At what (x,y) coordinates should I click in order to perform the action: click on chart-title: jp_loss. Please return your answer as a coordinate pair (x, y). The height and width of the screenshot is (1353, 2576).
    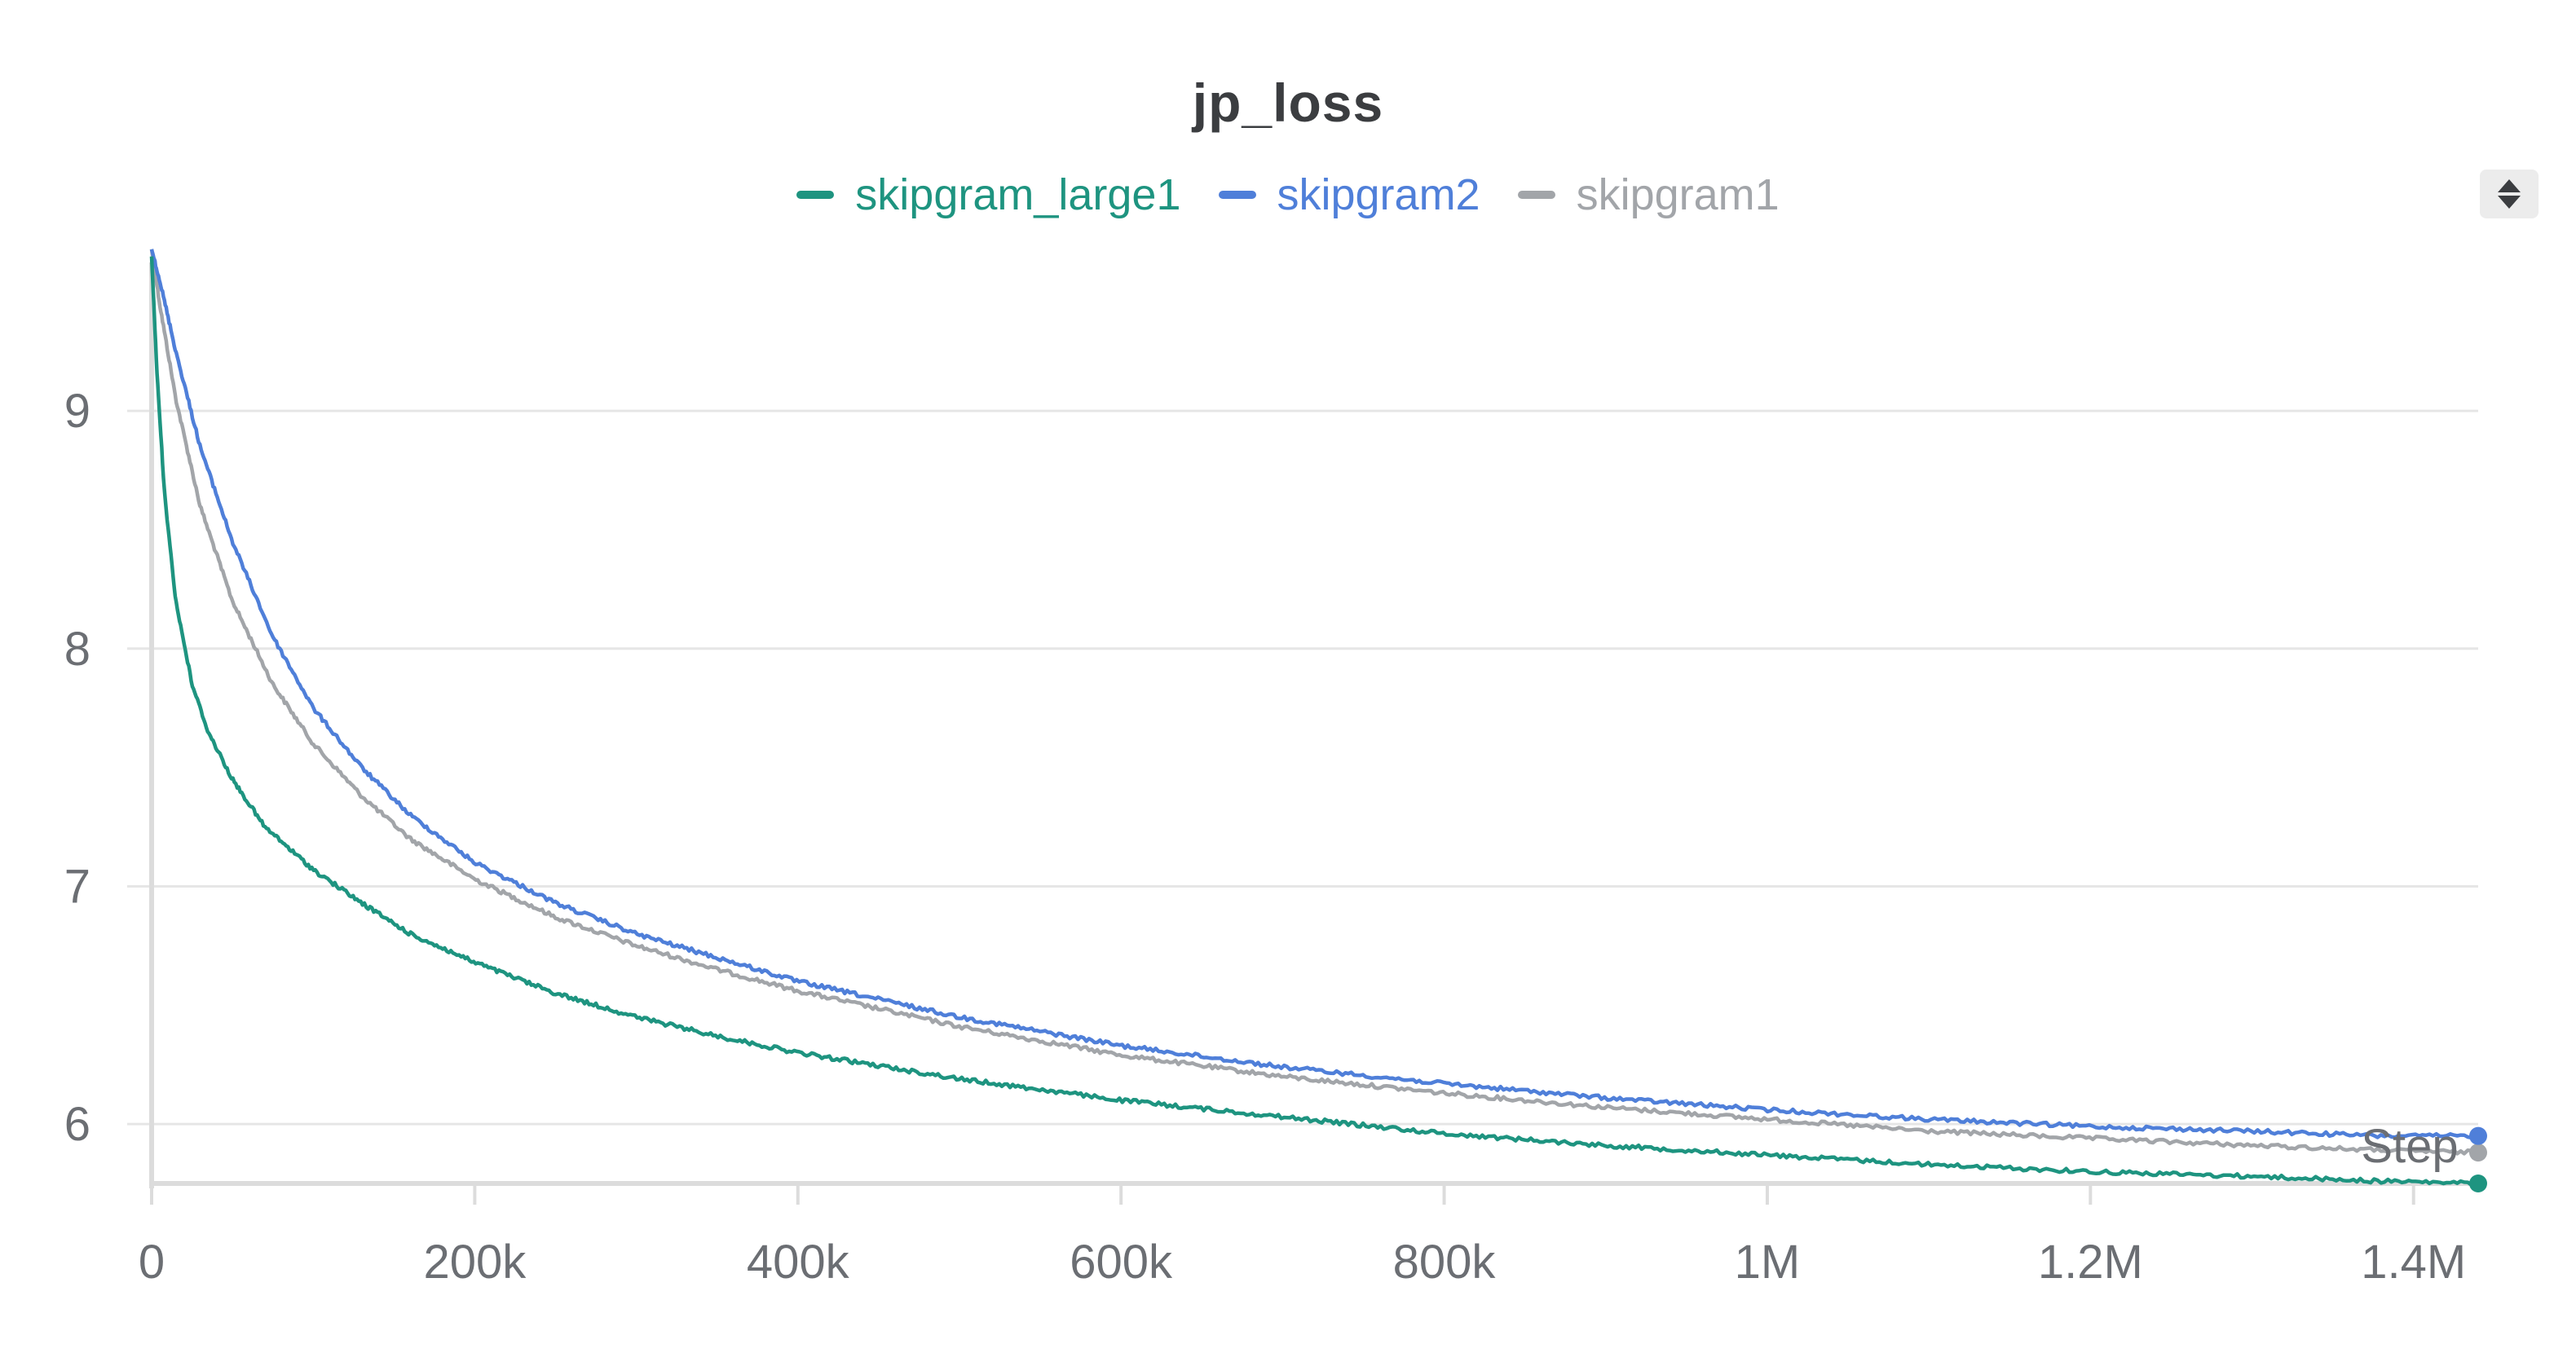
    Looking at the image, I should click on (1288, 103).